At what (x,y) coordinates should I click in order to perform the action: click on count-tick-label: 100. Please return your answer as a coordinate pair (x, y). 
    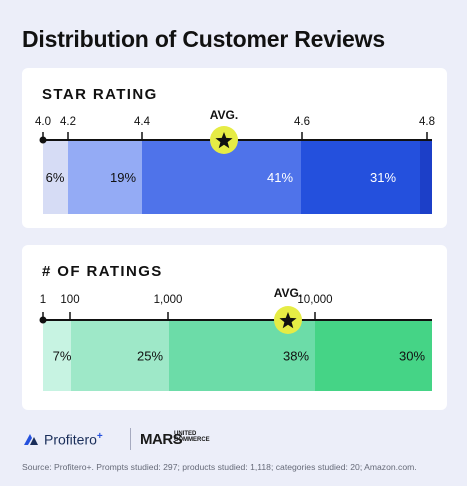
    Looking at the image, I should click on (69, 300).